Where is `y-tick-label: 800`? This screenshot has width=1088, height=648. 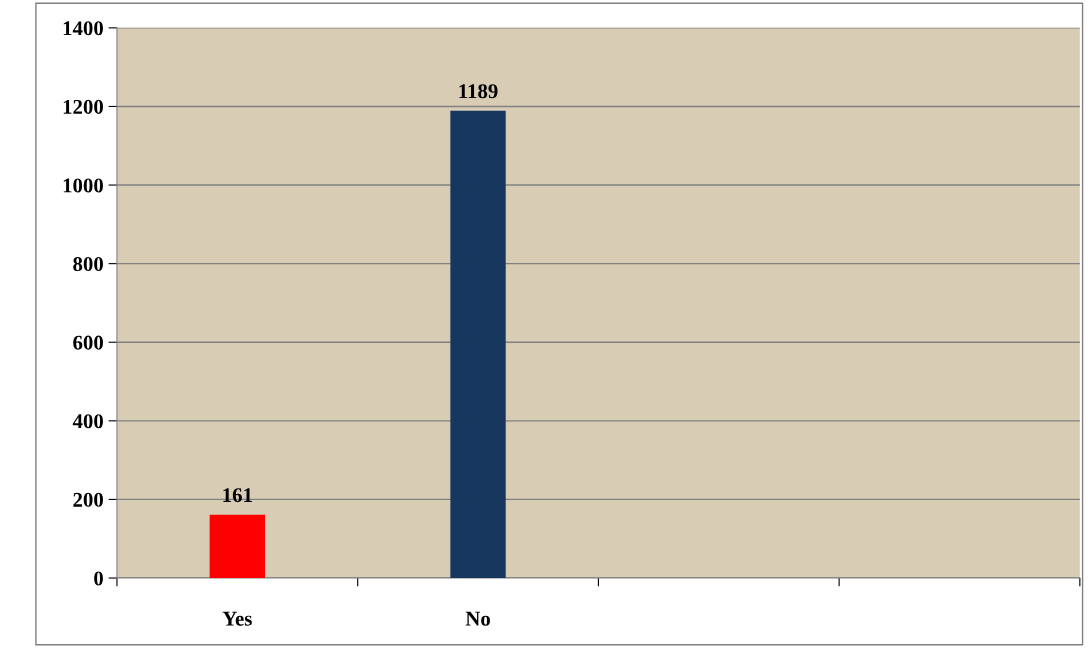
y-tick-label: 800 is located at coordinates (88, 264).